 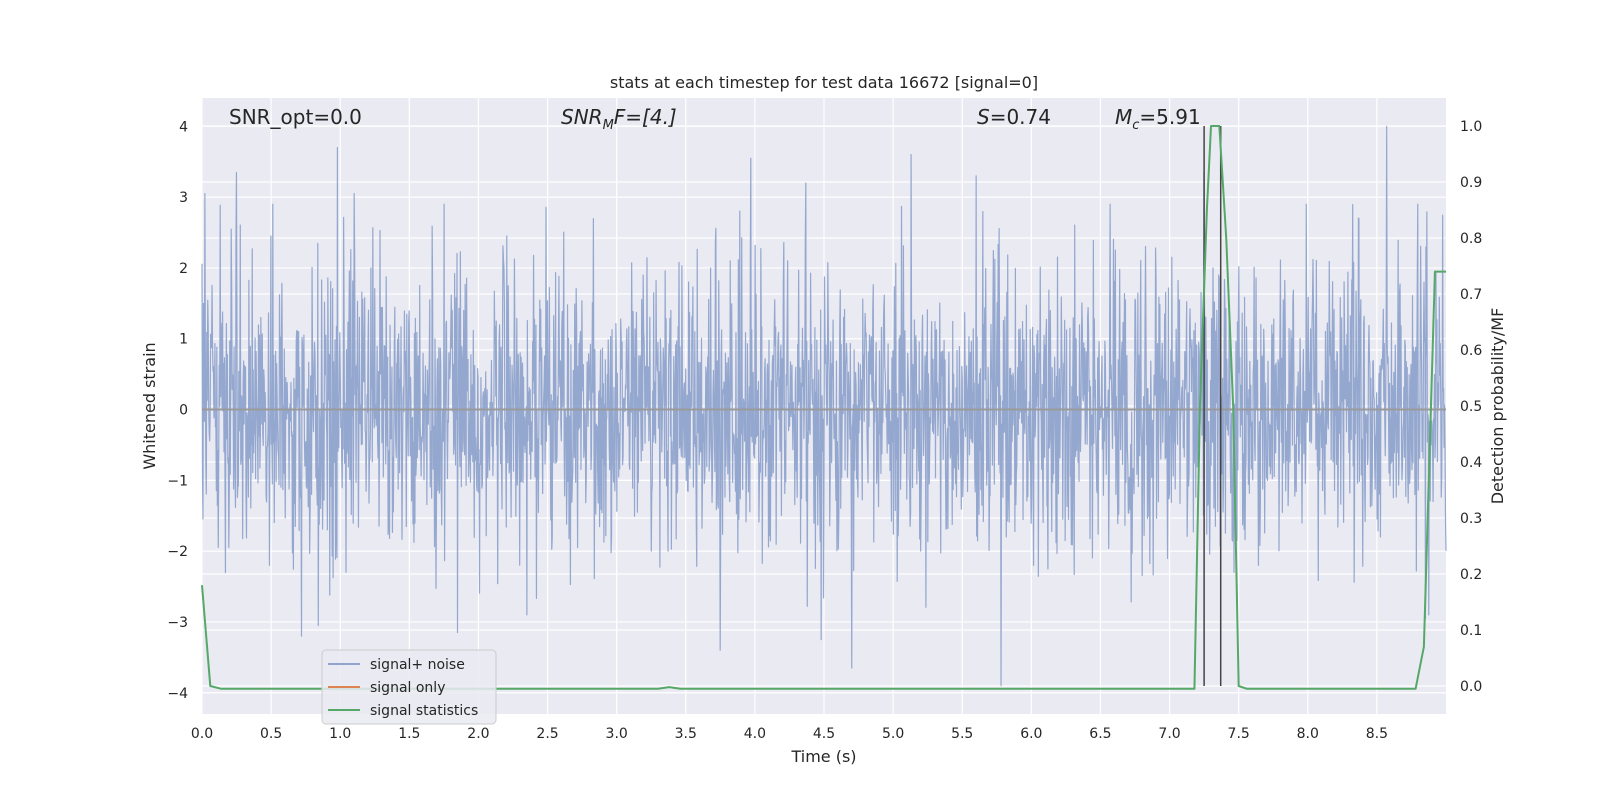 What do you see at coordinates (755, 734) in the screenshot?
I see `x-tick-label-8: 4.0` at bounding box center [755, 734].